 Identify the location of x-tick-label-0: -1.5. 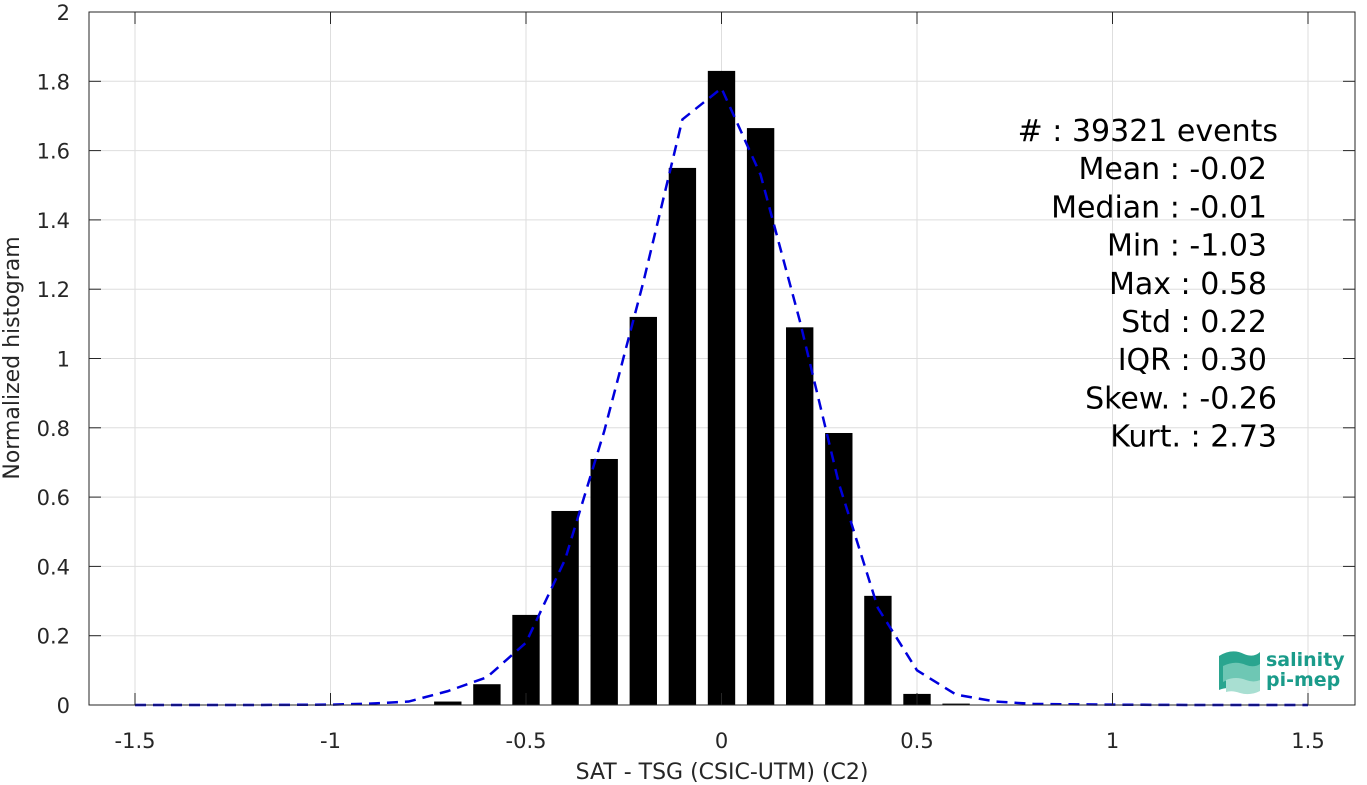
(135, 741).